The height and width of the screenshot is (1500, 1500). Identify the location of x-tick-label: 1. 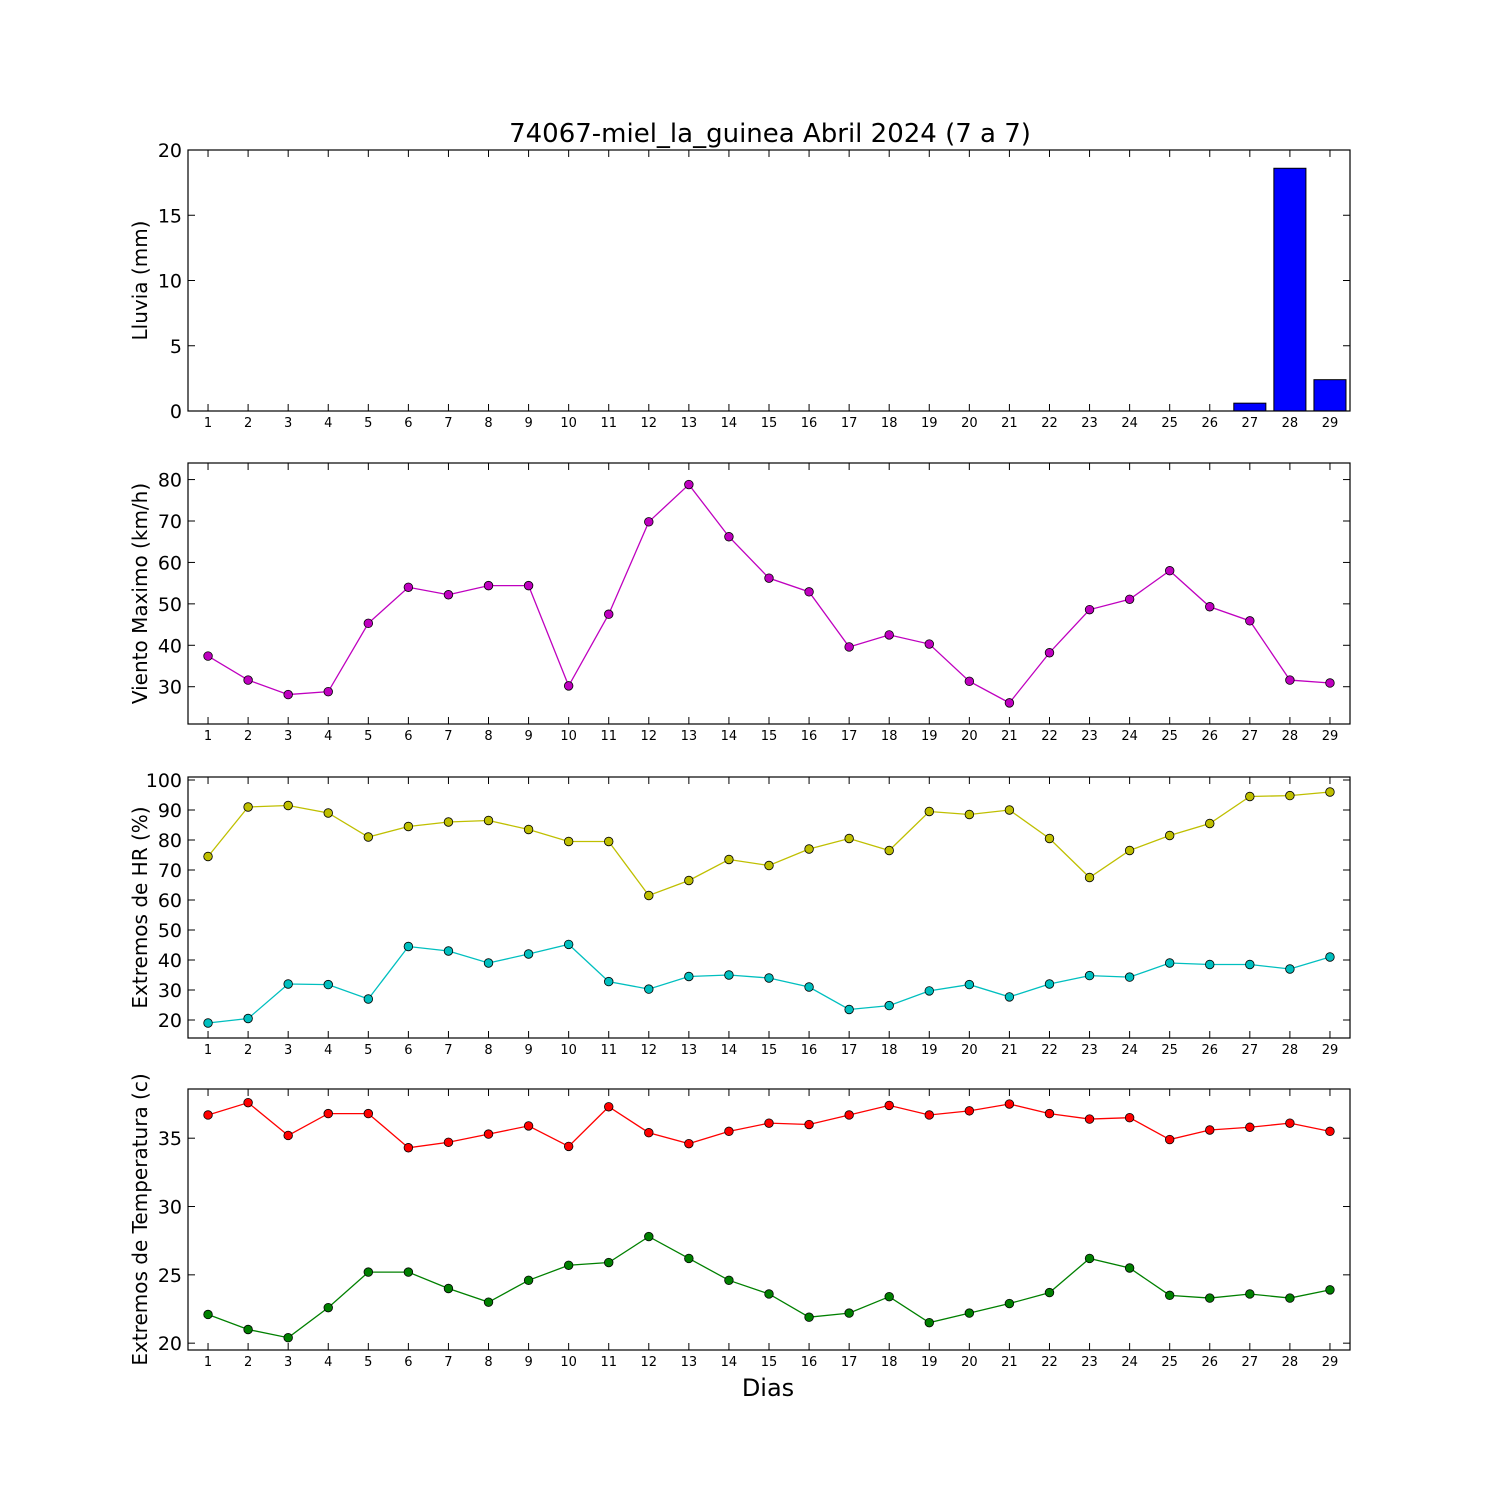
(208, 1362).